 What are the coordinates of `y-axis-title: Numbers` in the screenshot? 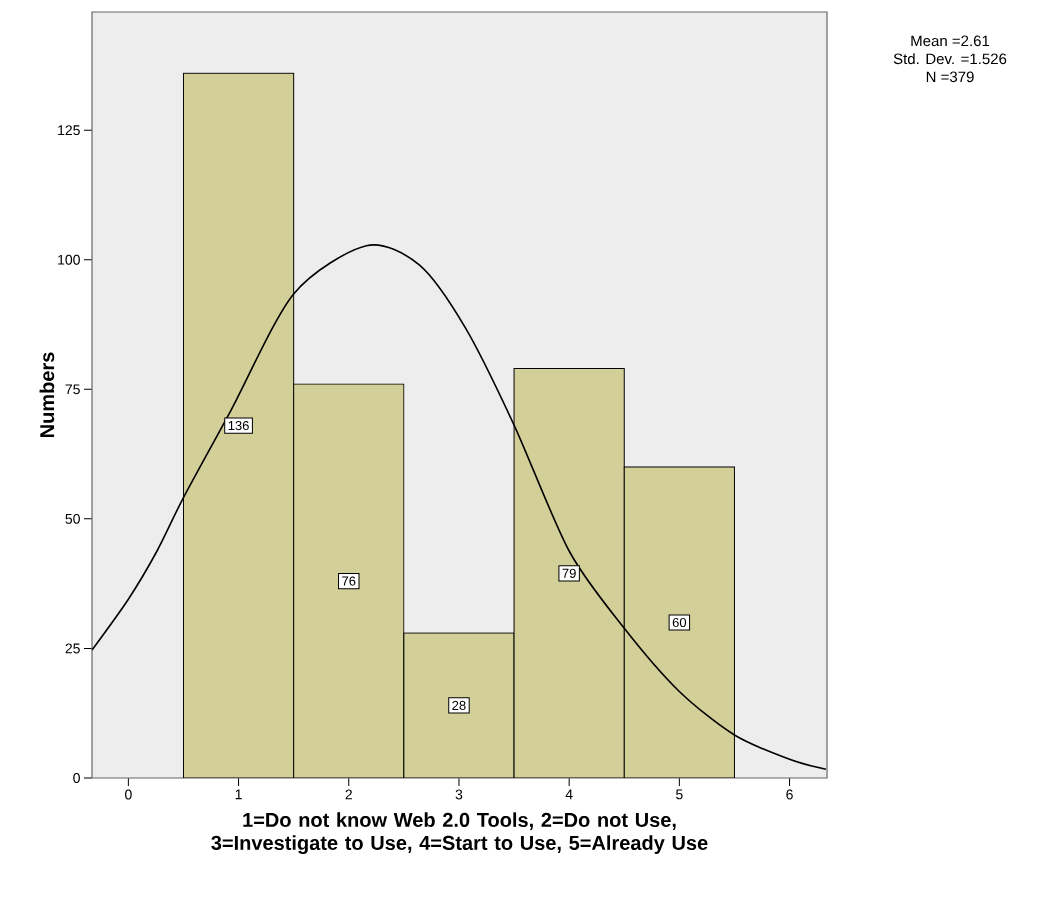 It's located at (47, 395).